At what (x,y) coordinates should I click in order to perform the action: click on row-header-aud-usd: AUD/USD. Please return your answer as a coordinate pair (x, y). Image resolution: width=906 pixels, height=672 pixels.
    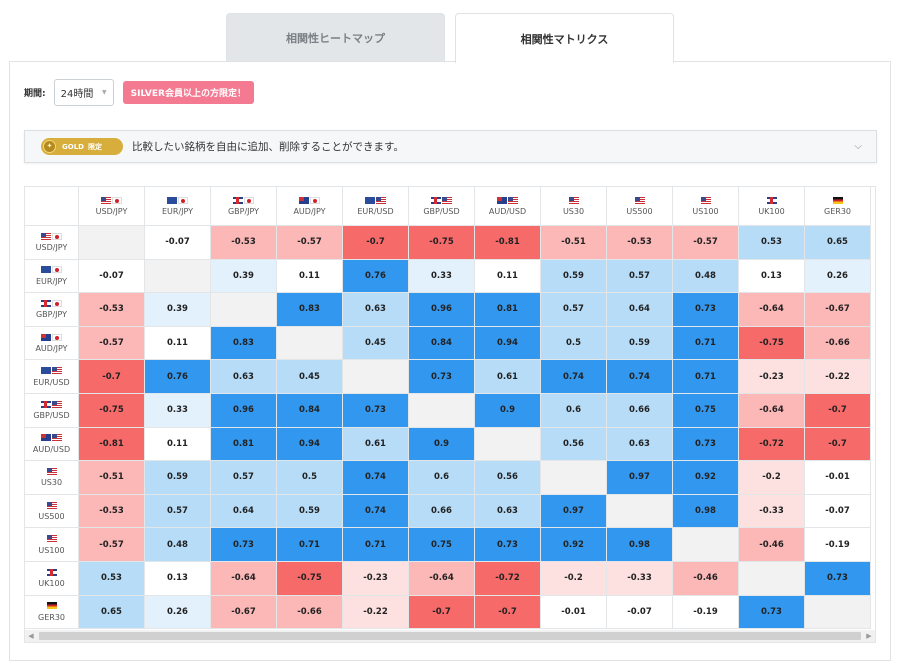
    Looking at the image, I should click on (52, 444).